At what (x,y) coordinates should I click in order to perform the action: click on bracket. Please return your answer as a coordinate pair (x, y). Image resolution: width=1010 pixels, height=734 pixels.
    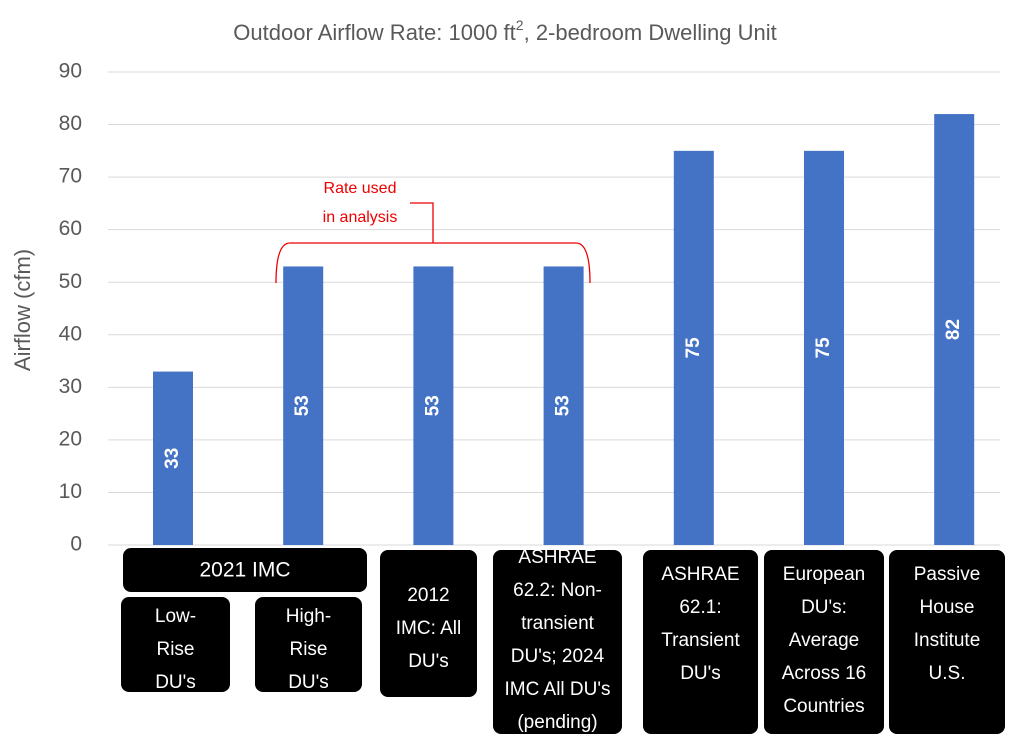
    Looking at the image, I should click on (433, 243).